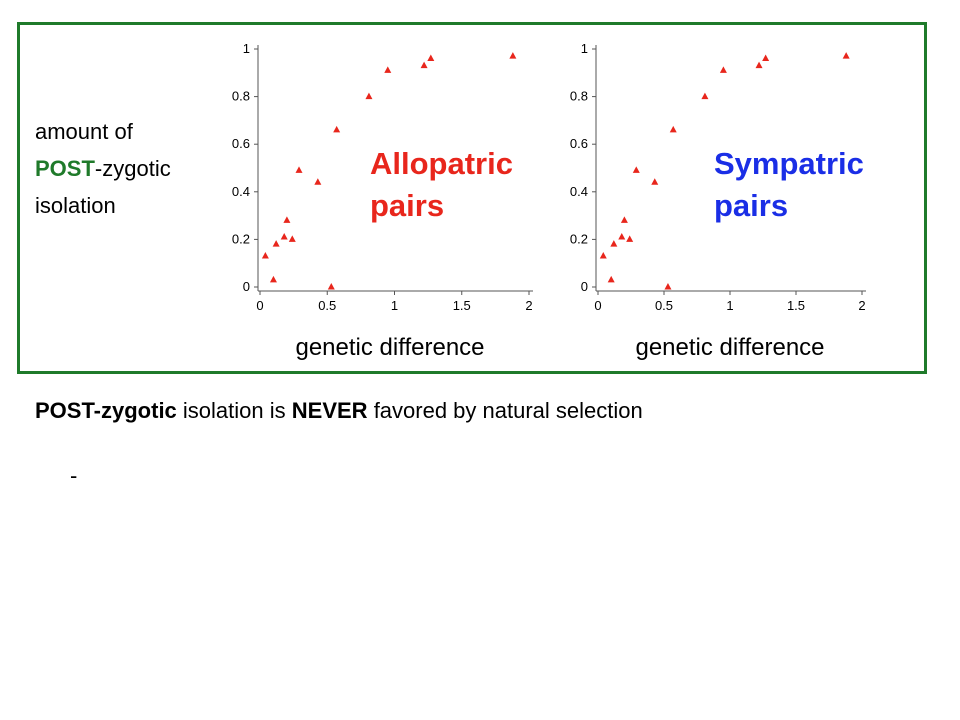 The width and height of the screenshot is (960, 720). What do you see at coordinates (789, 184) in the screenshot?
I see `annotation: Sympatric pairs` at bounding box center [789, 184].